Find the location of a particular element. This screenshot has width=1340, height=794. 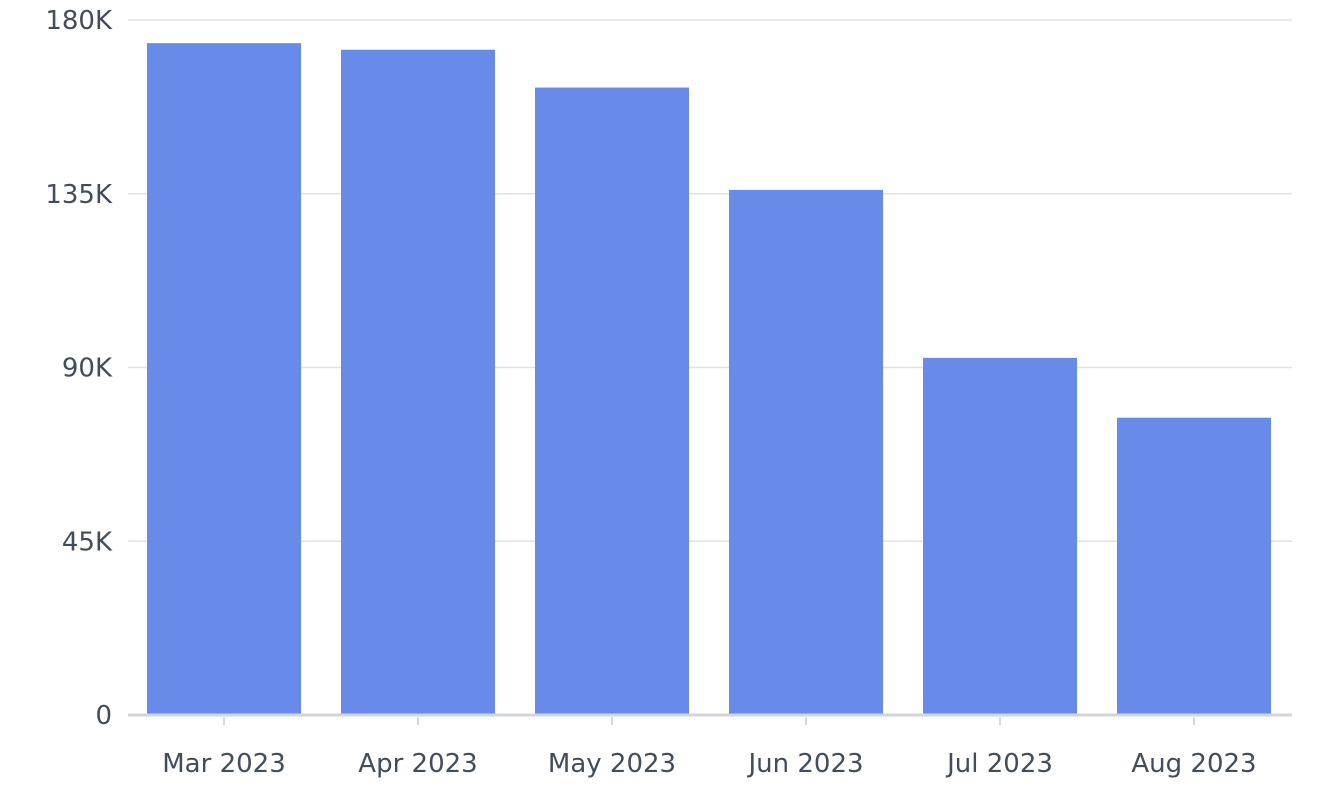

x-tick-label: Mar 2023 is located at coordinates (224, 764).